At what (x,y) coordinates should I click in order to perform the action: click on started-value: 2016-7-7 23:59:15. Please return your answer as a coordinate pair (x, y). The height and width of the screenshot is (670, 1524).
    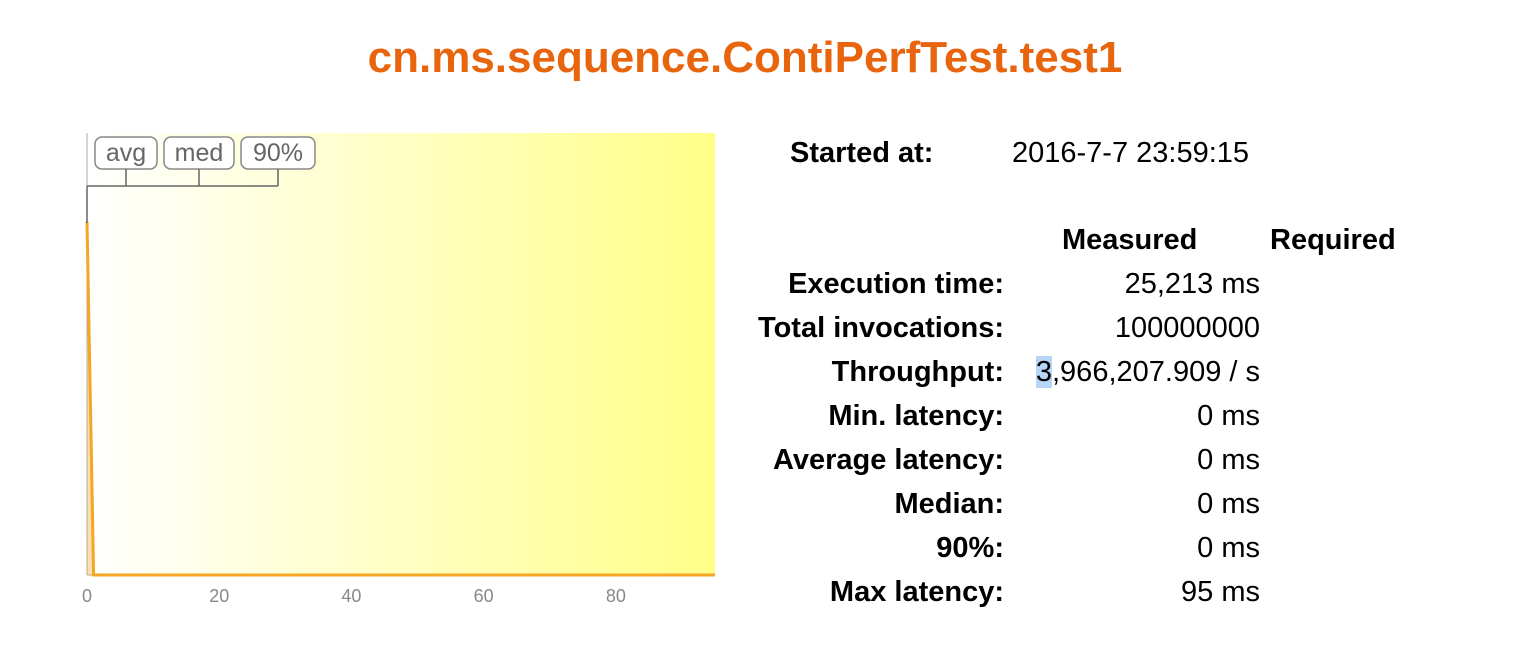
    Looking at the image, I should click on (1131, 153).